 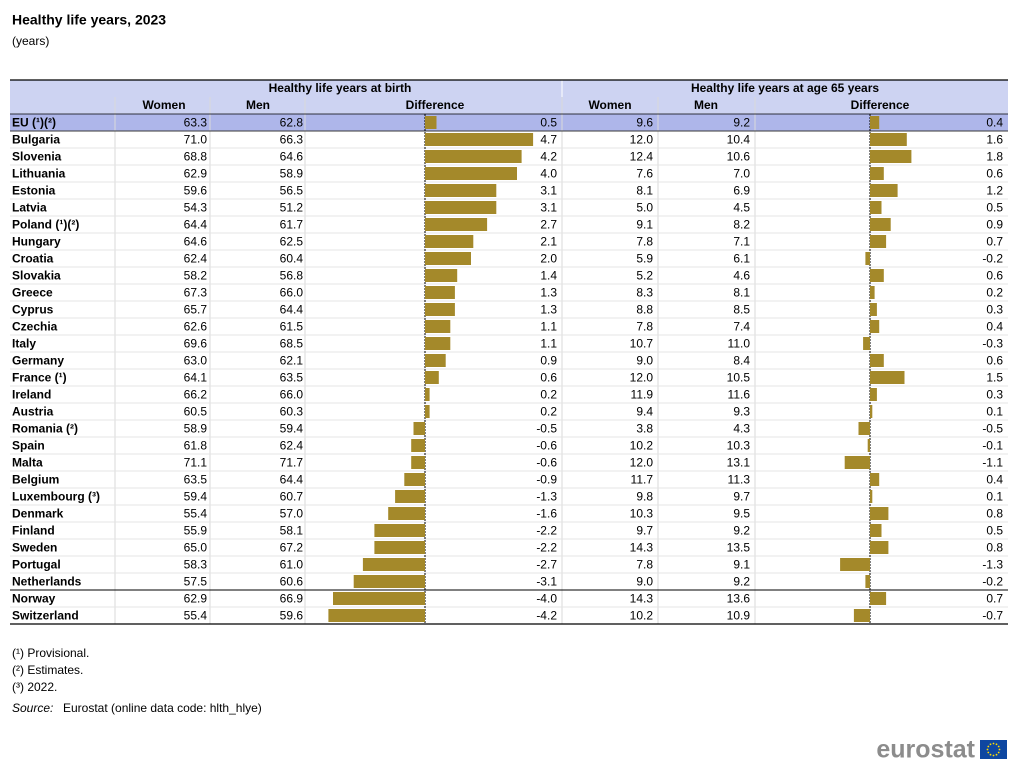 I want to click on cell-value: 13.1, so click(x=739, y=463).